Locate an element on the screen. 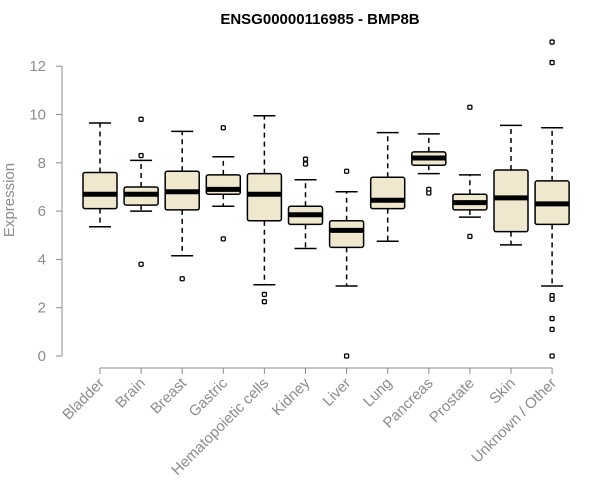  x-tick-label: Lung is located at coordinates (378, 393).